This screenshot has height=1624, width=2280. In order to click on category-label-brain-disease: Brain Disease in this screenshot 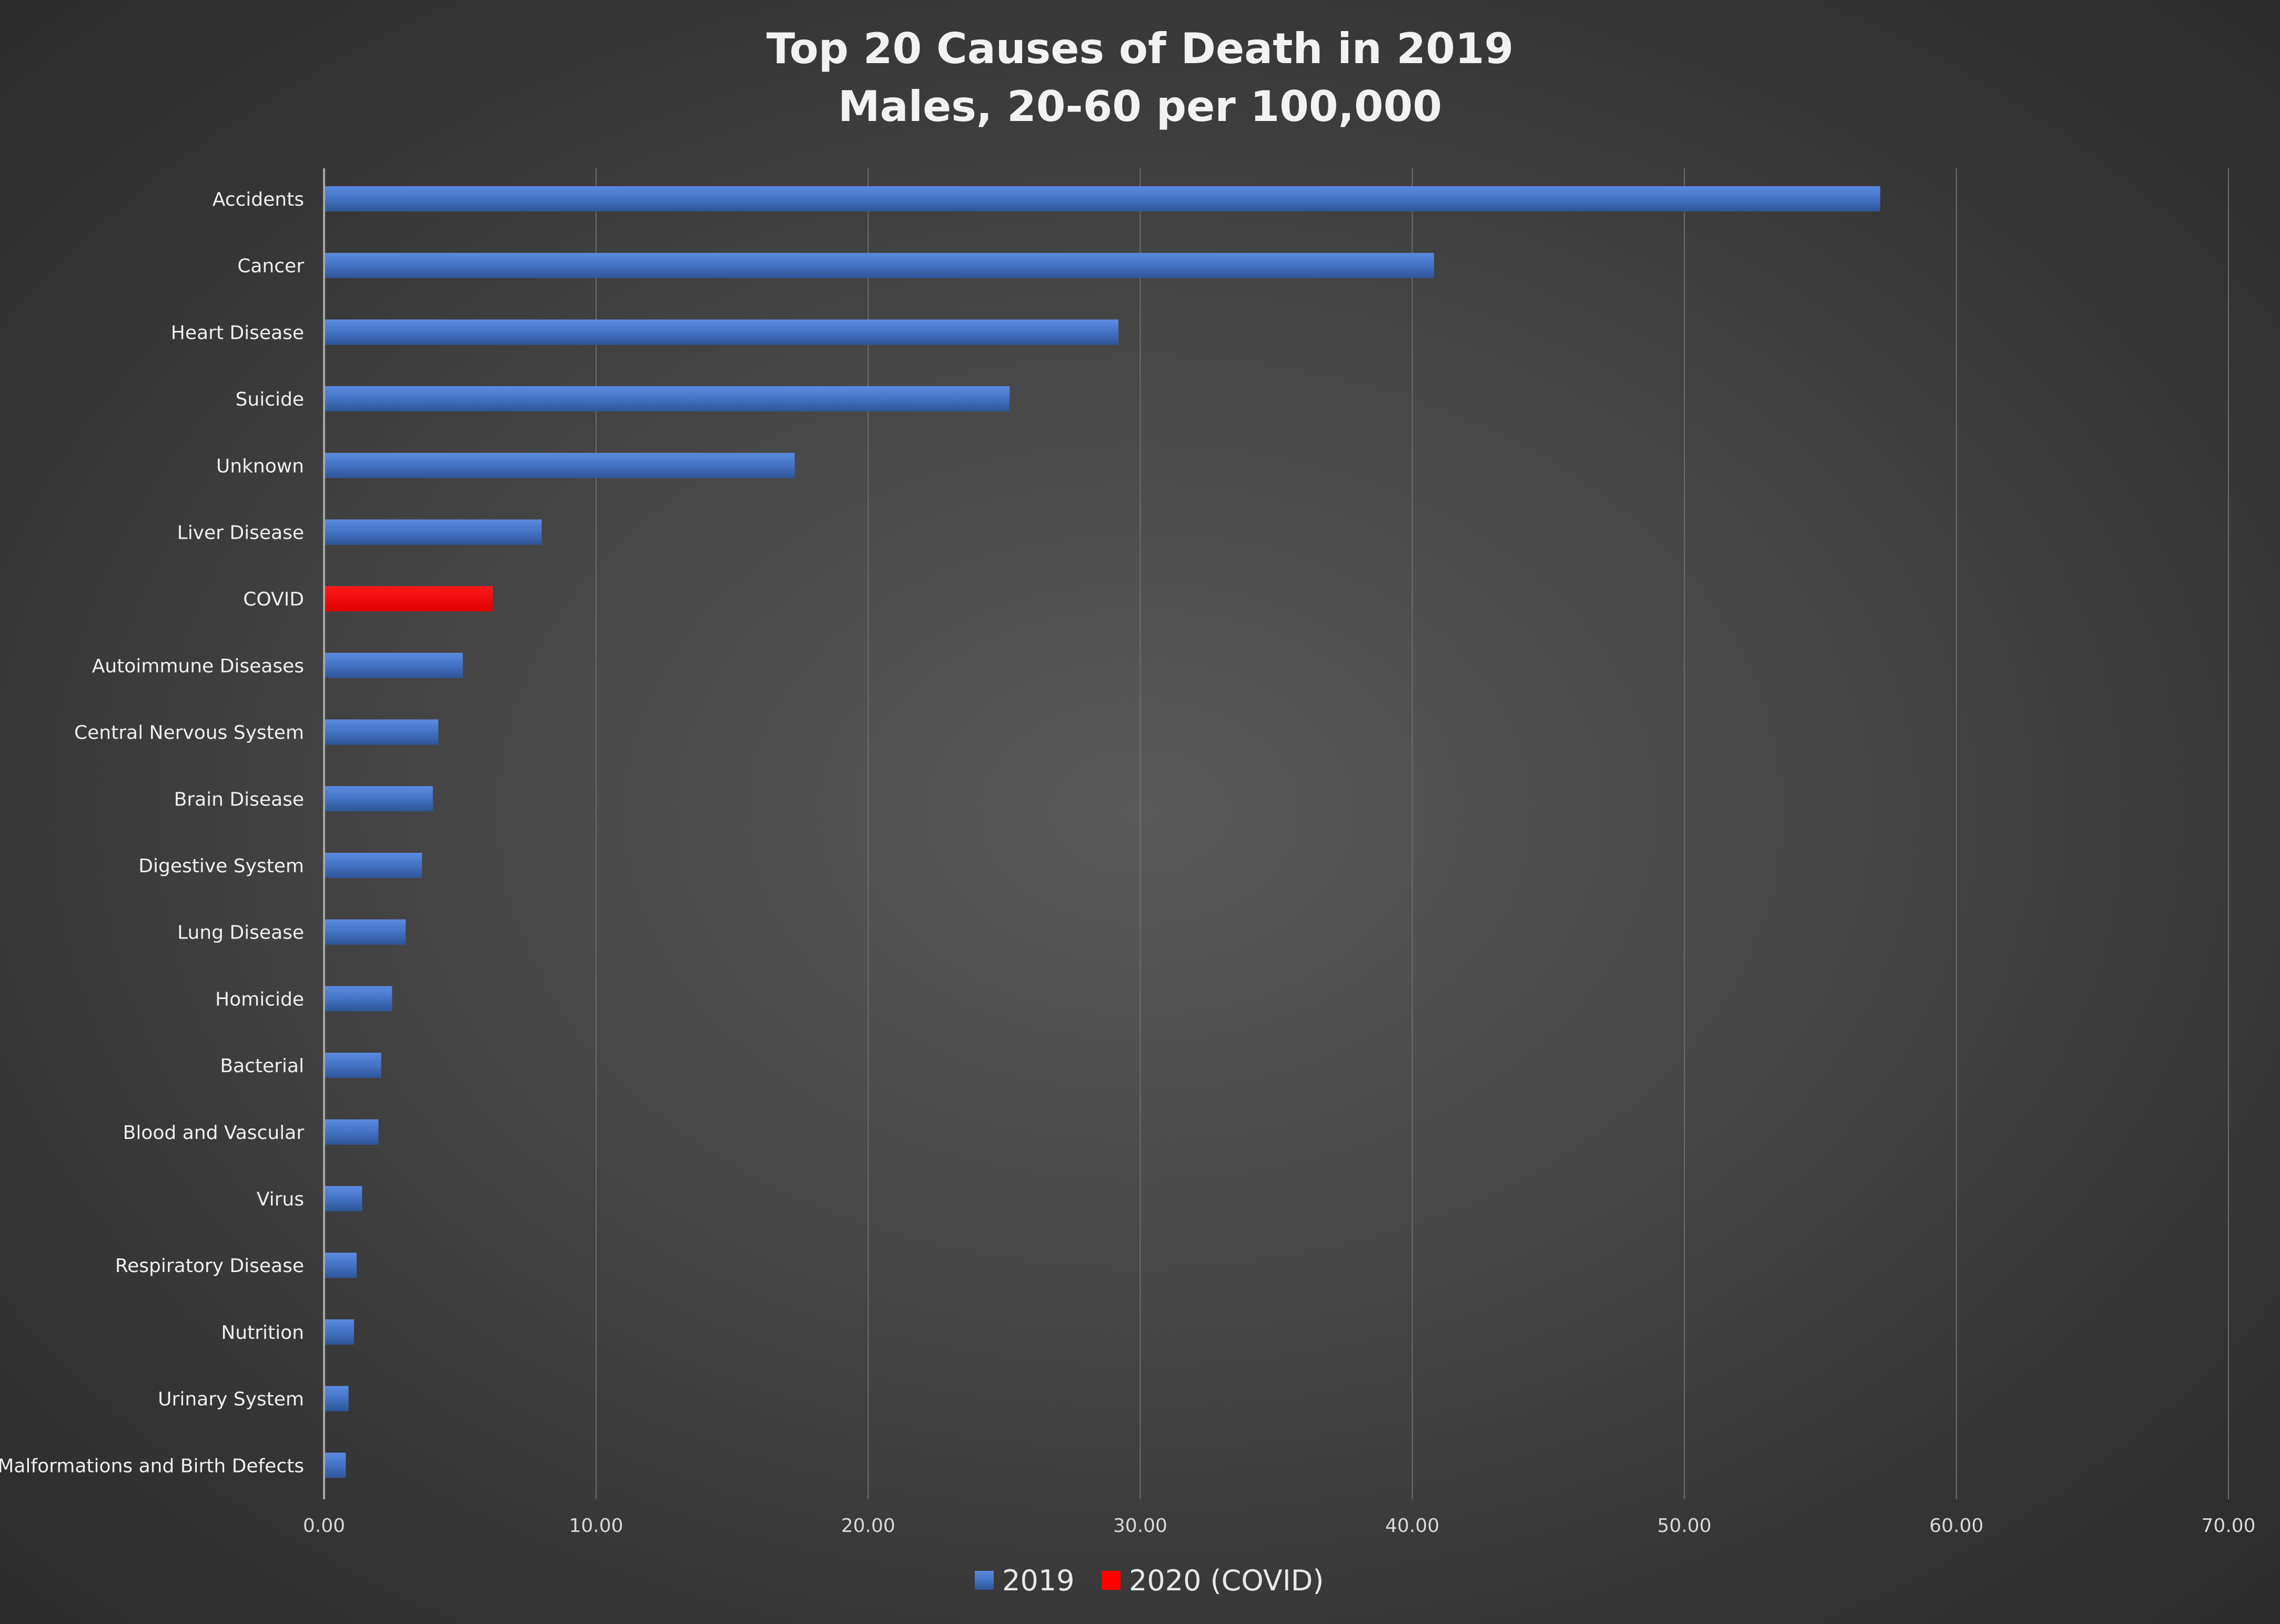, I will do `click(239, 799)`.